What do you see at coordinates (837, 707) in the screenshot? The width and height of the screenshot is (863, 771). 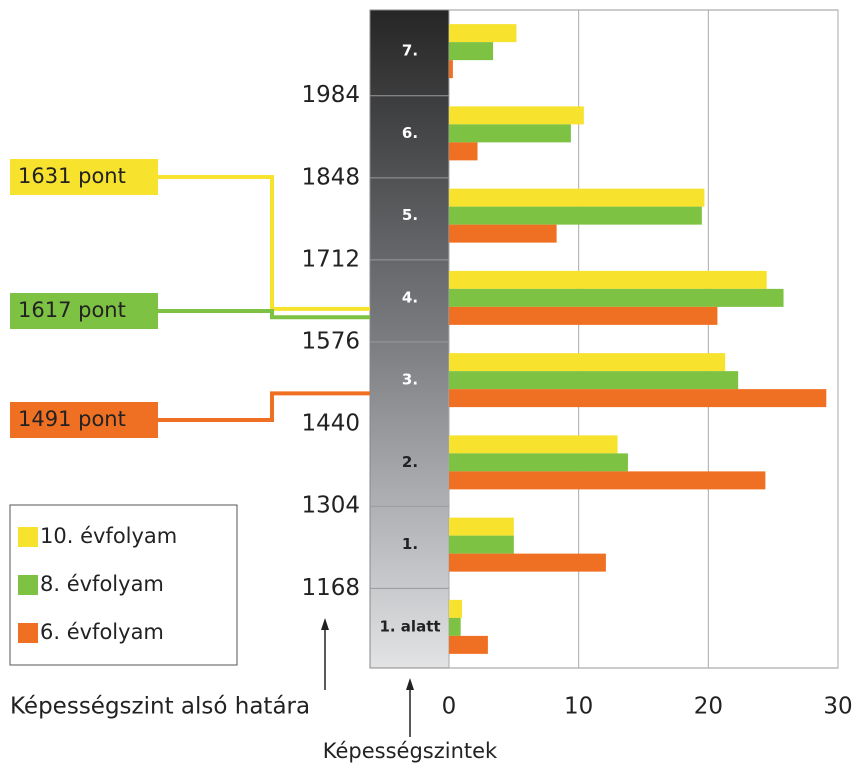 I see `x-tick-label: 30` at bounding box center [837, 707].